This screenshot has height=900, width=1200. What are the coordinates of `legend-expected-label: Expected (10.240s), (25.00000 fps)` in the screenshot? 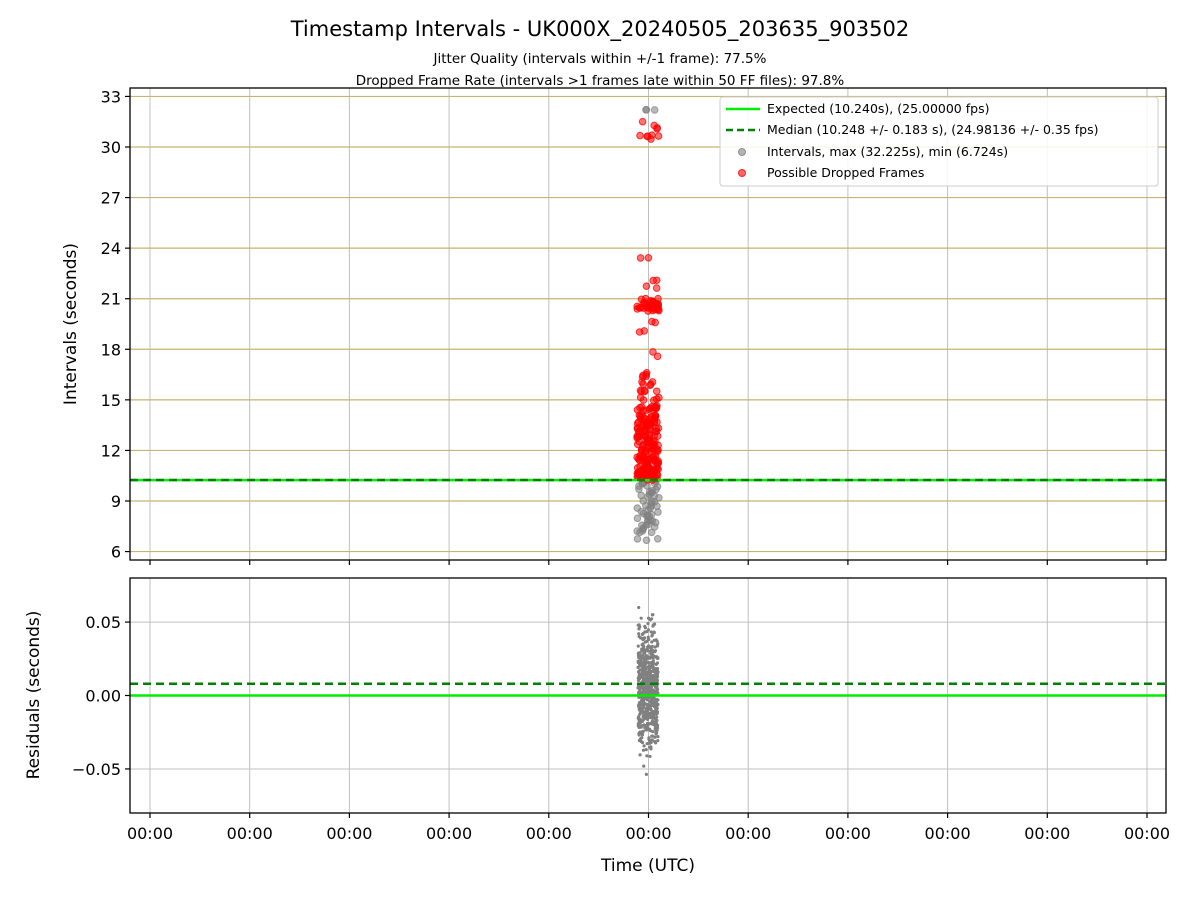 It's located at (878, 108).